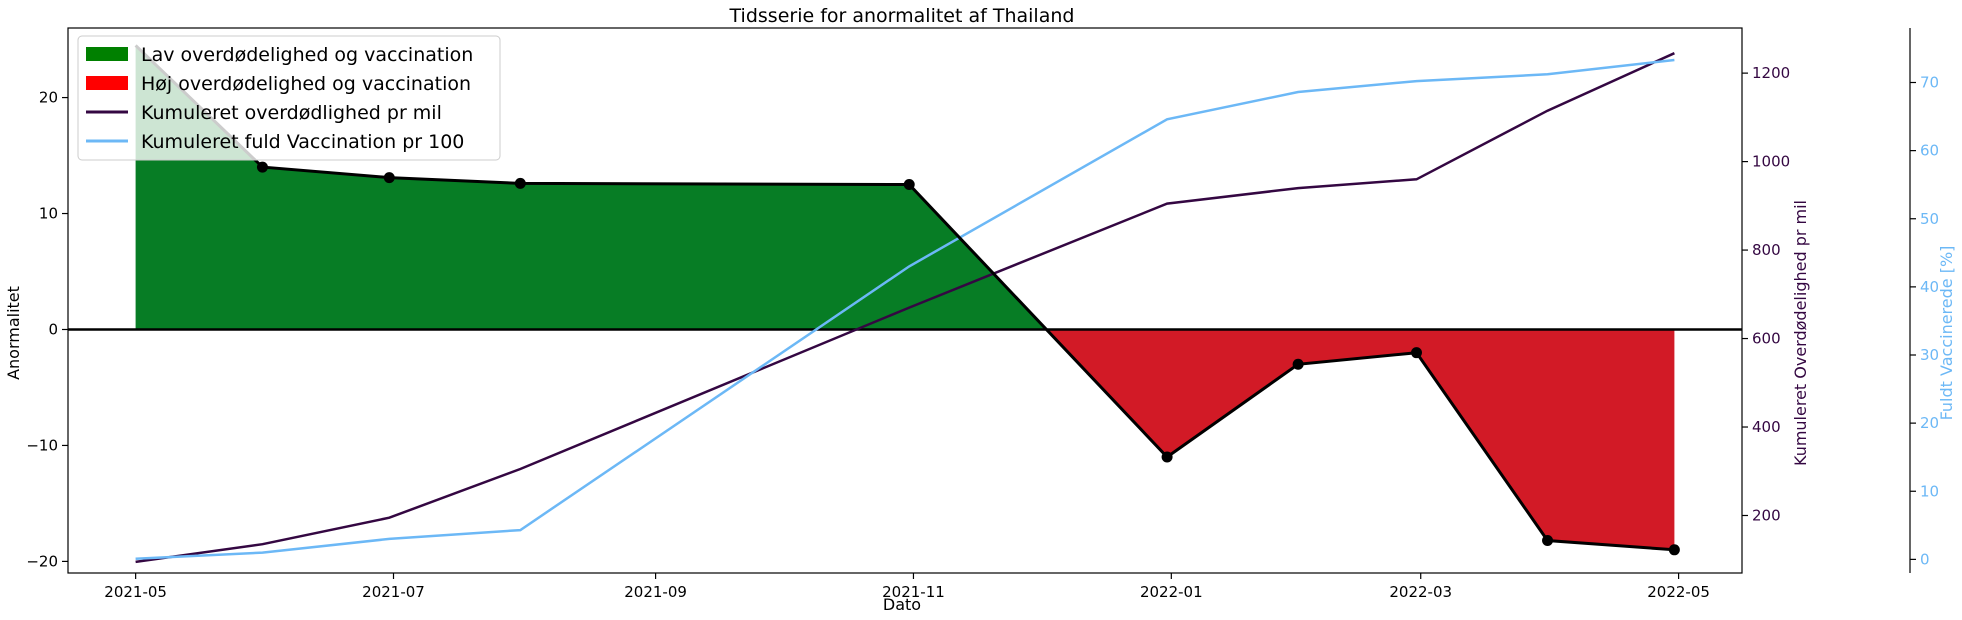 The width and height of the screenshot is (1962, 620). I want to click on y-tick-label: −10, so click(42, 445).